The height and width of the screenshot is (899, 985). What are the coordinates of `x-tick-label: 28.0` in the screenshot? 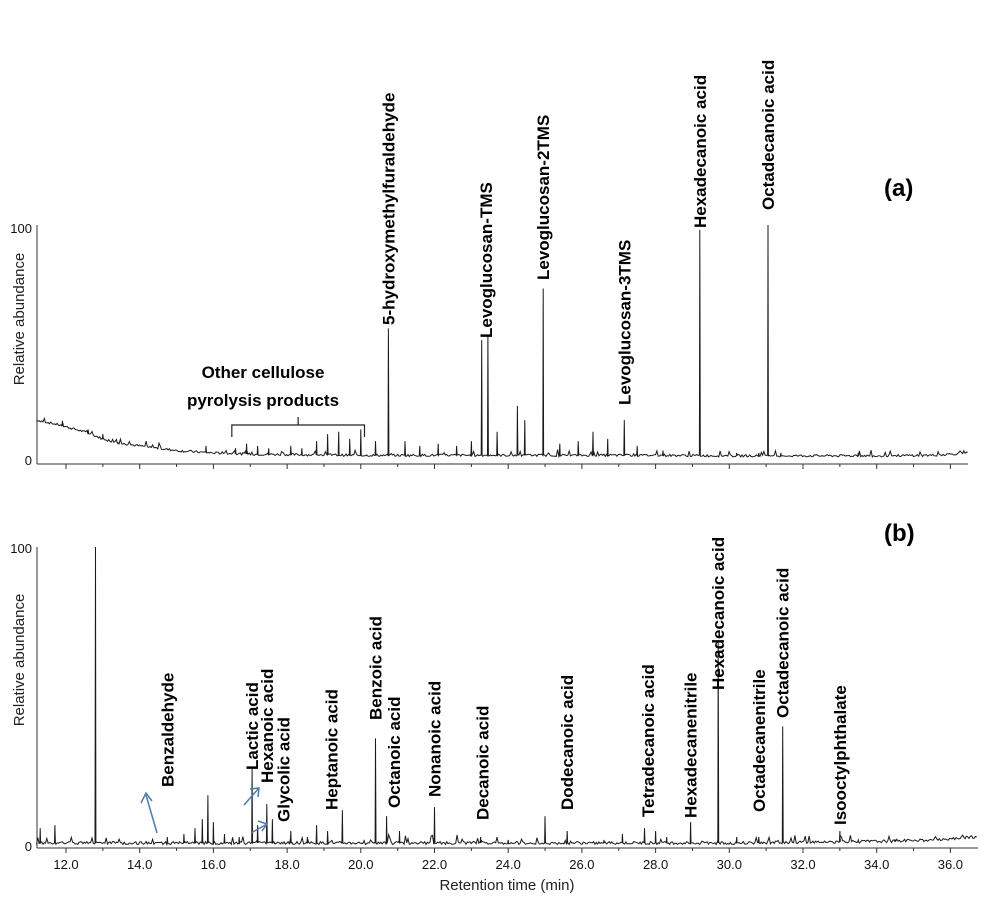 It's located at (655, 864).